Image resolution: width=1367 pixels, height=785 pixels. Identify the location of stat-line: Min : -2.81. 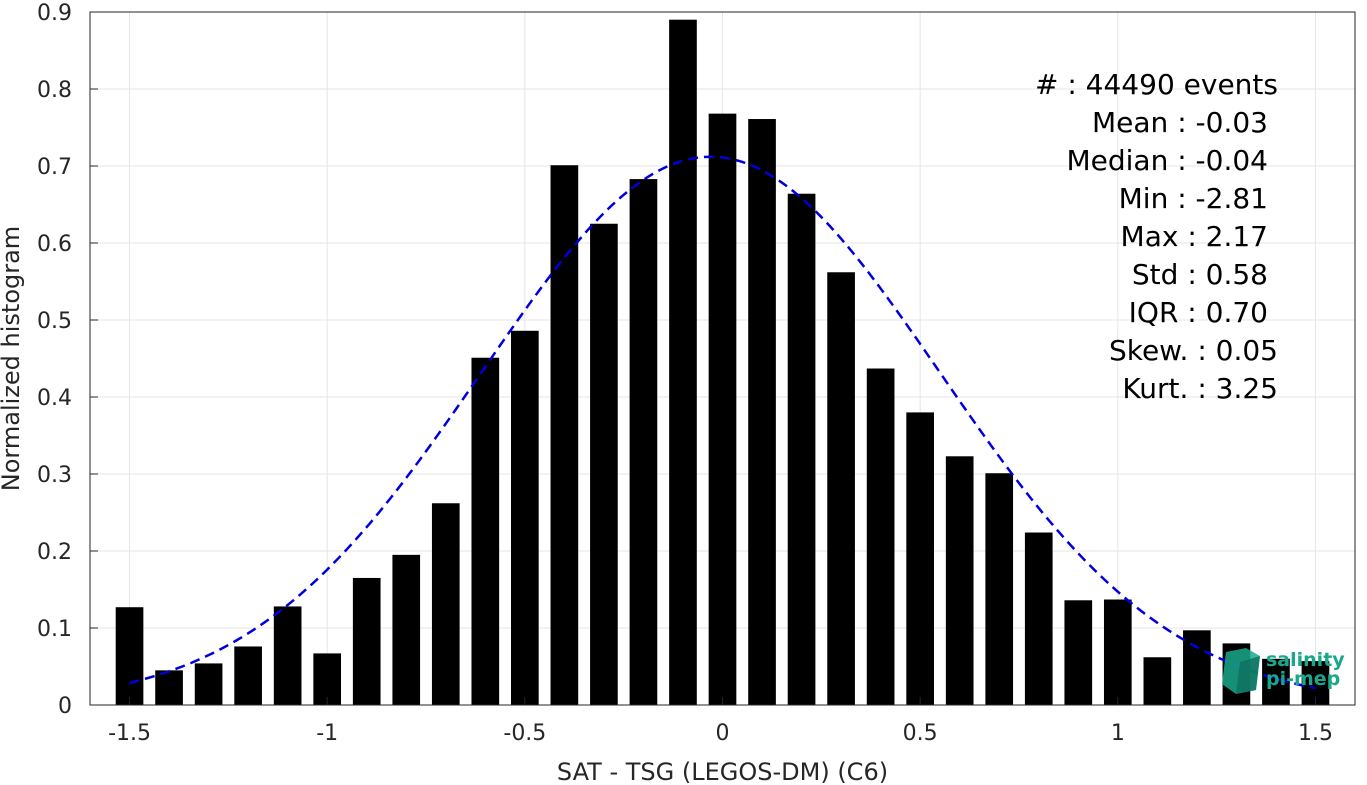
(1193, 198).